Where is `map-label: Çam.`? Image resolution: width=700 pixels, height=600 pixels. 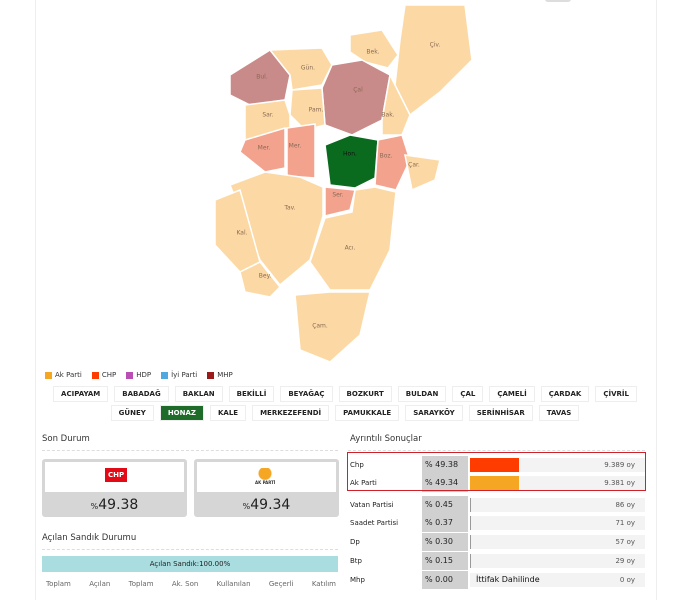
map-label: Çam. is located at coordinates (320, 326).